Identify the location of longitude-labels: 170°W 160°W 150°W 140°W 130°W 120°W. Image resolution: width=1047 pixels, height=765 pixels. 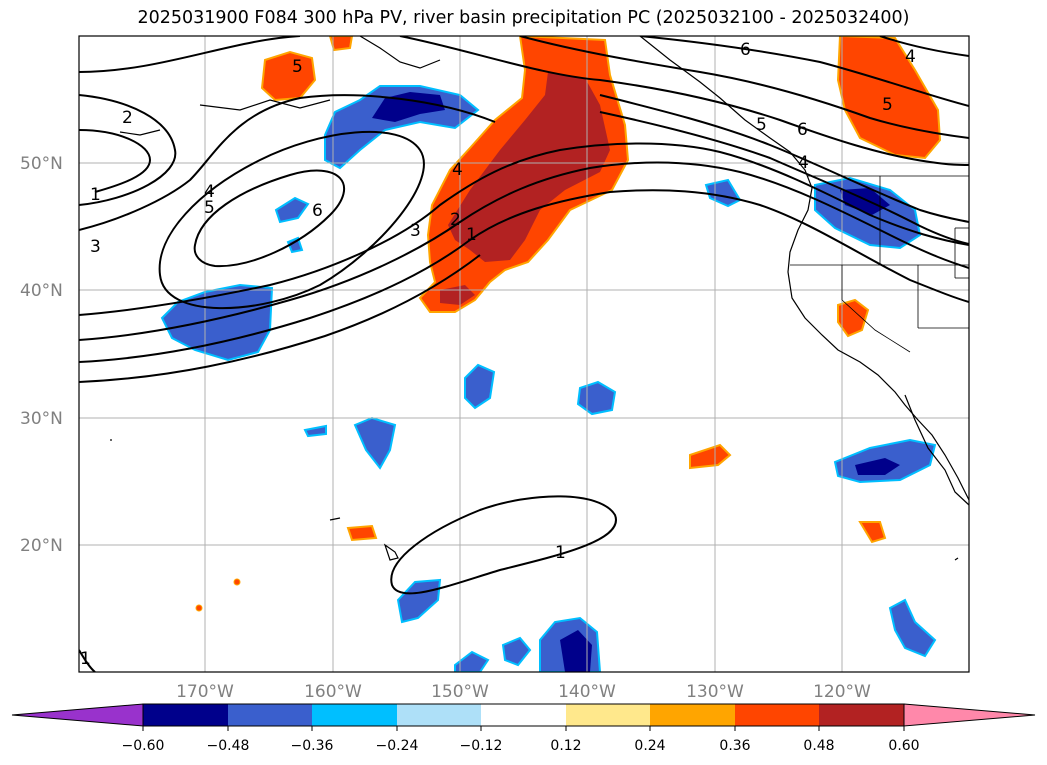
(523, 692).